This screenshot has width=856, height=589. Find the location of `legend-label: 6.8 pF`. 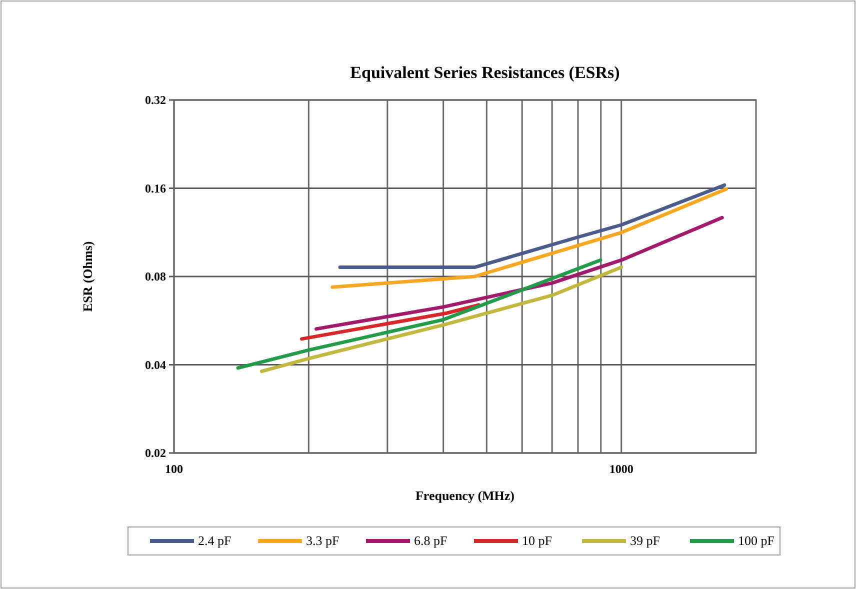

legend-label: 6.8 pF is located at coordinates (431, 540).